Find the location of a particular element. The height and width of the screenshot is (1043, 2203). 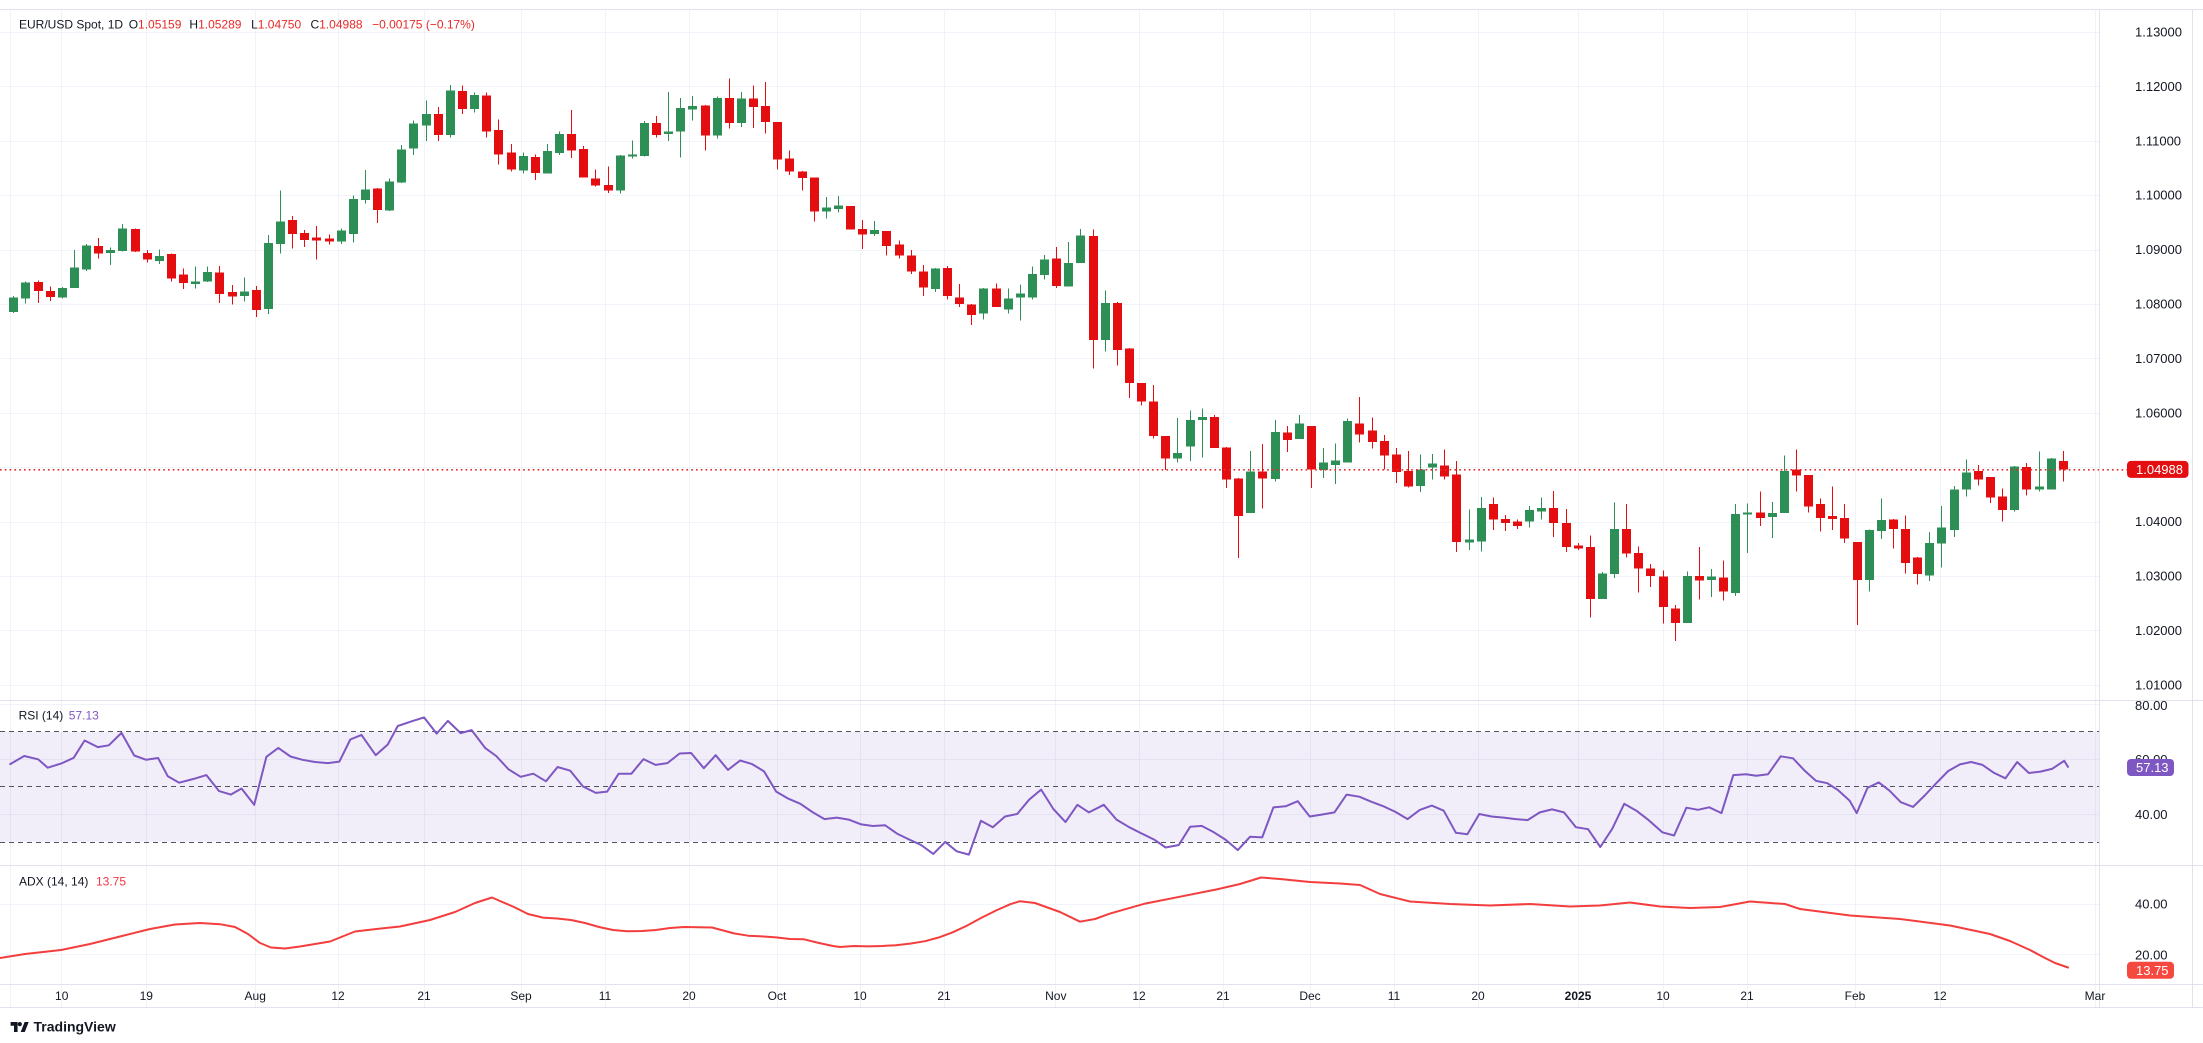

svg-text: Feb is located at coordinates (1855, 996).